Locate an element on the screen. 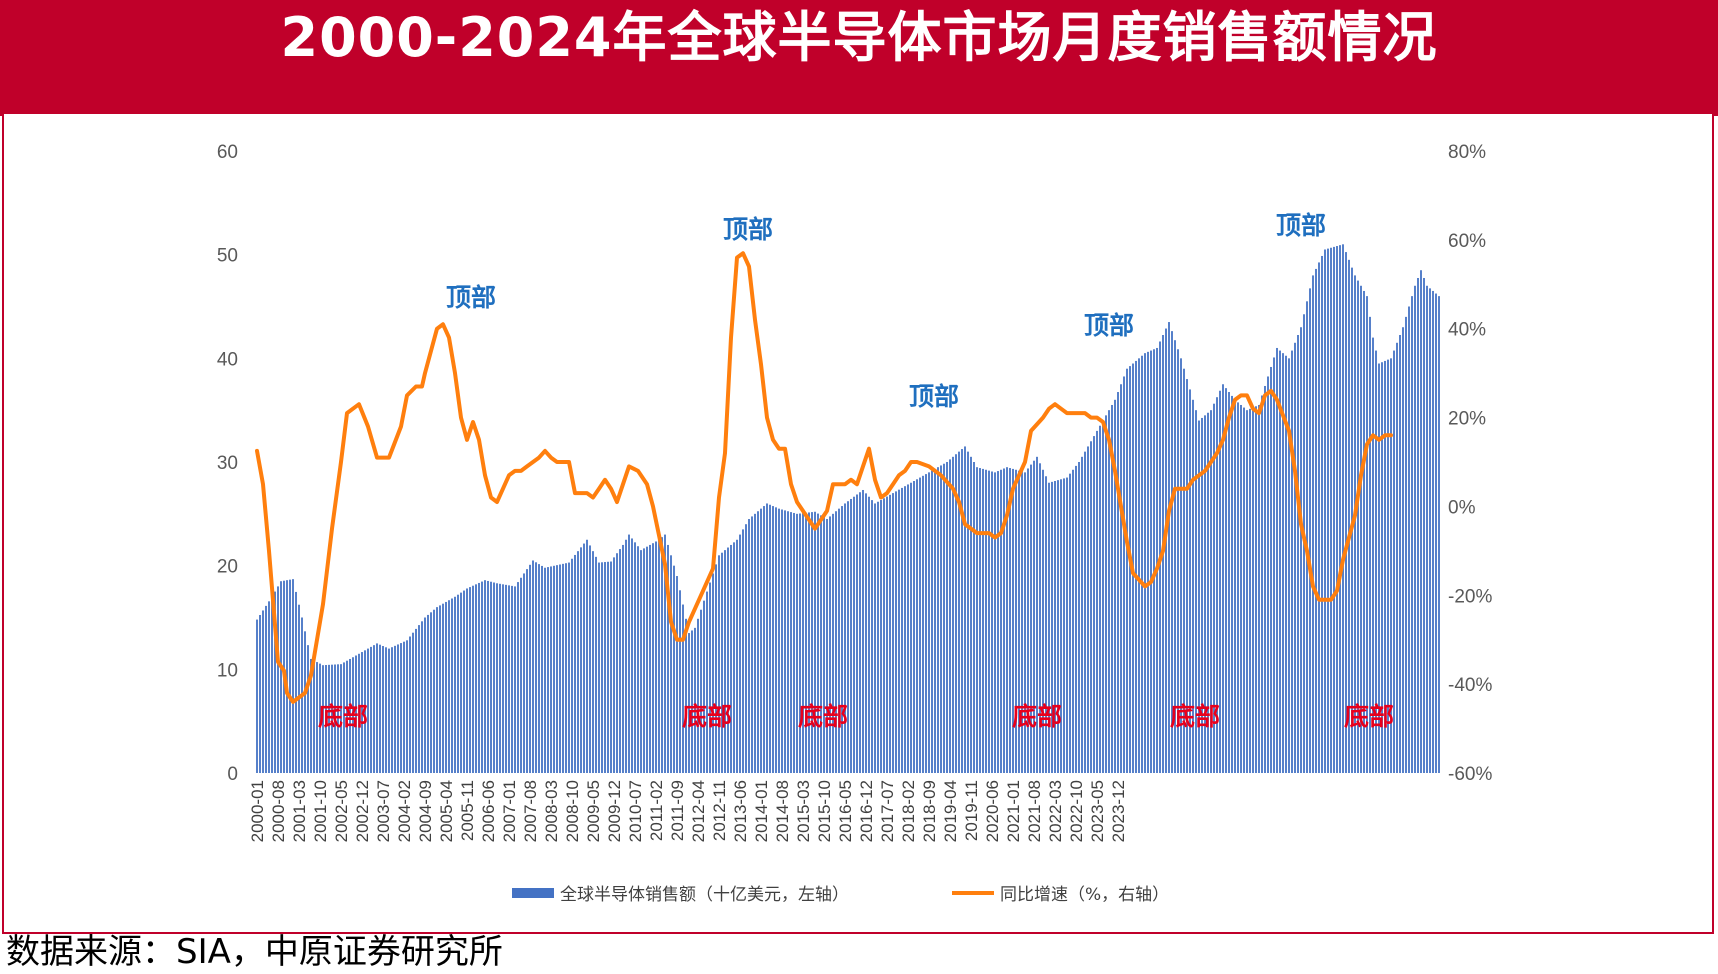  x-tick-label: 2012-04 is located at coordinates (698, 811).